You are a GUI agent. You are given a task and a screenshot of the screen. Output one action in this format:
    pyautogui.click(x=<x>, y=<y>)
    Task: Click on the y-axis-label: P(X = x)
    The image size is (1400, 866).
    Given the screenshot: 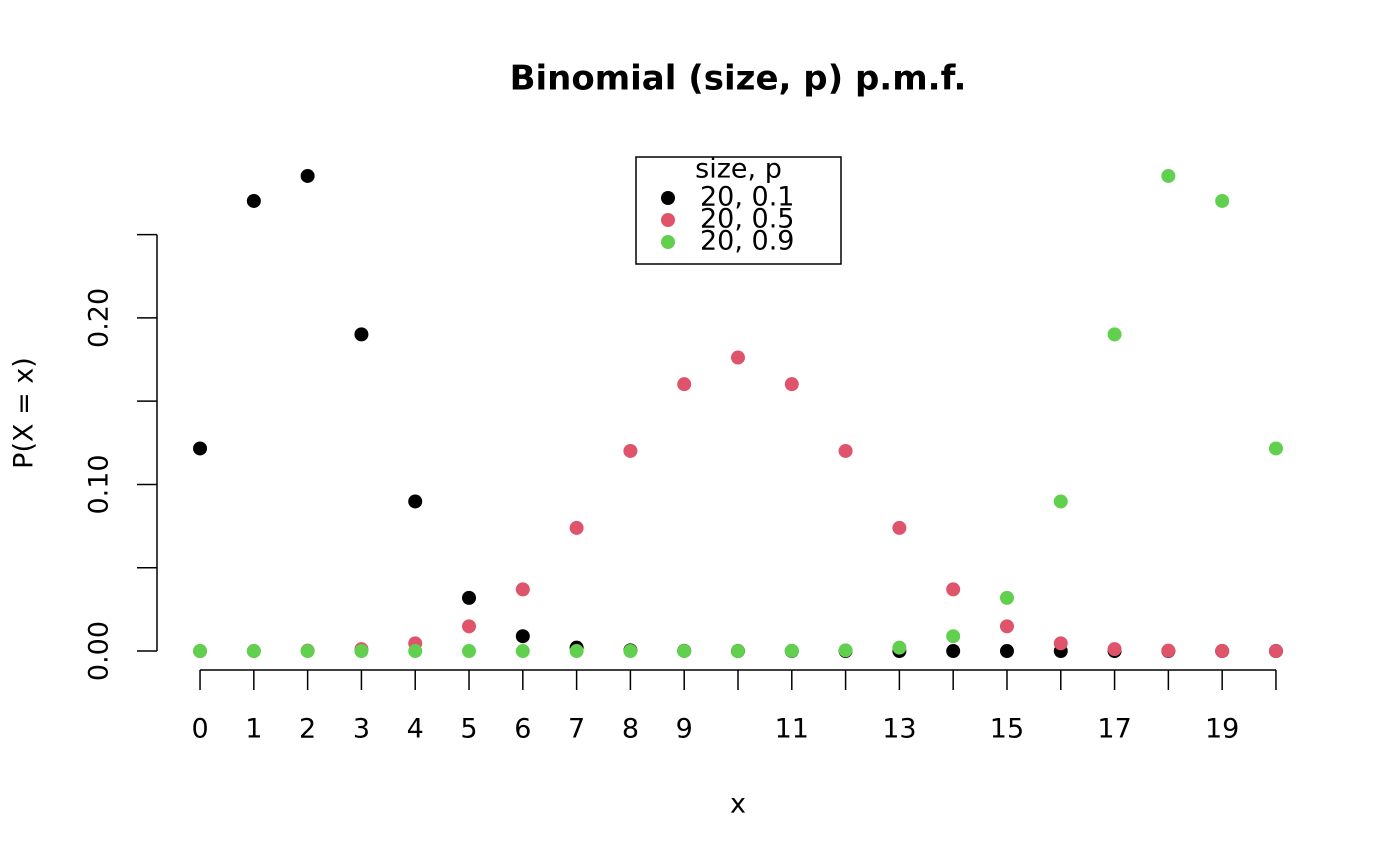 What is the action you would take?
    pyautogui.click(x=24, y=413)
    